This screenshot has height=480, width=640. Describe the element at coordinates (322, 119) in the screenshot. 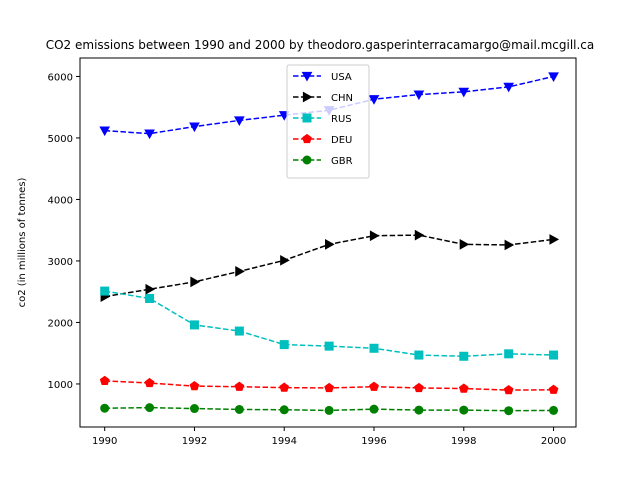

I see `legend-item-rus: RUS` at that location.